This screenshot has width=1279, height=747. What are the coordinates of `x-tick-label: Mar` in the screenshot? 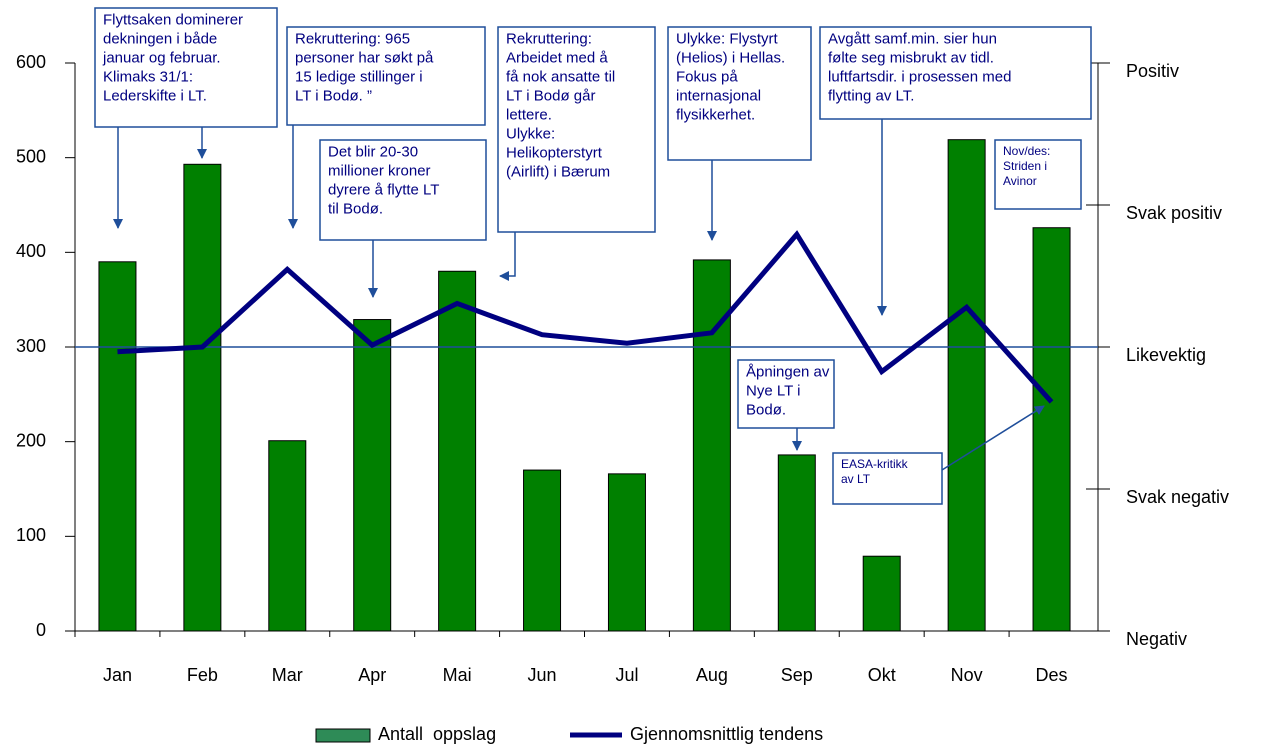 It's located at (287, 675).